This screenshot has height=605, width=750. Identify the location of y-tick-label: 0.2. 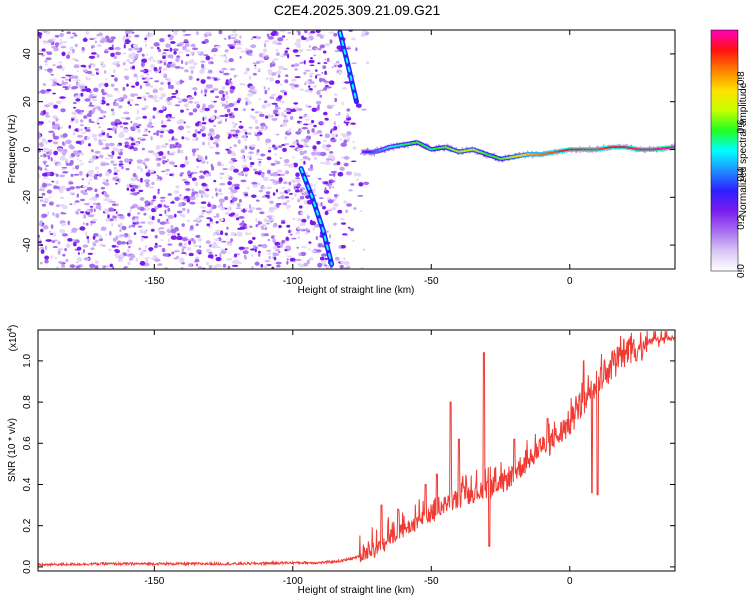
(27, 525).